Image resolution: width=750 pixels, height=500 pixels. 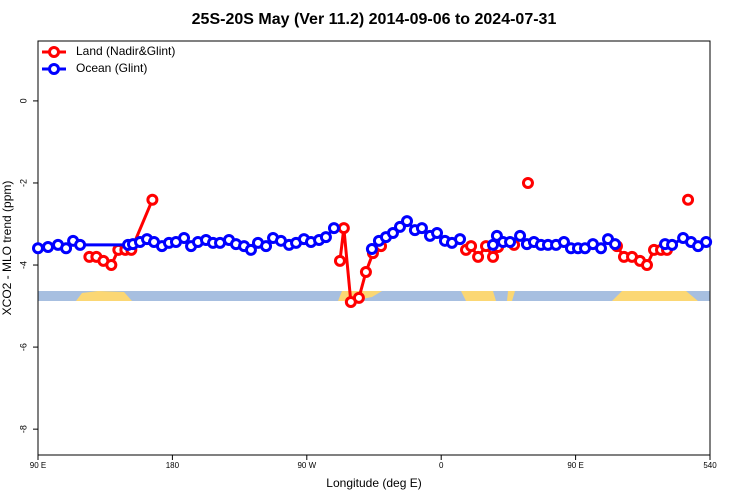 What do you see at coordinates (173, 465) in the screenshot?
I see `x-tick-label: 180` at bounding box center [173, 465].